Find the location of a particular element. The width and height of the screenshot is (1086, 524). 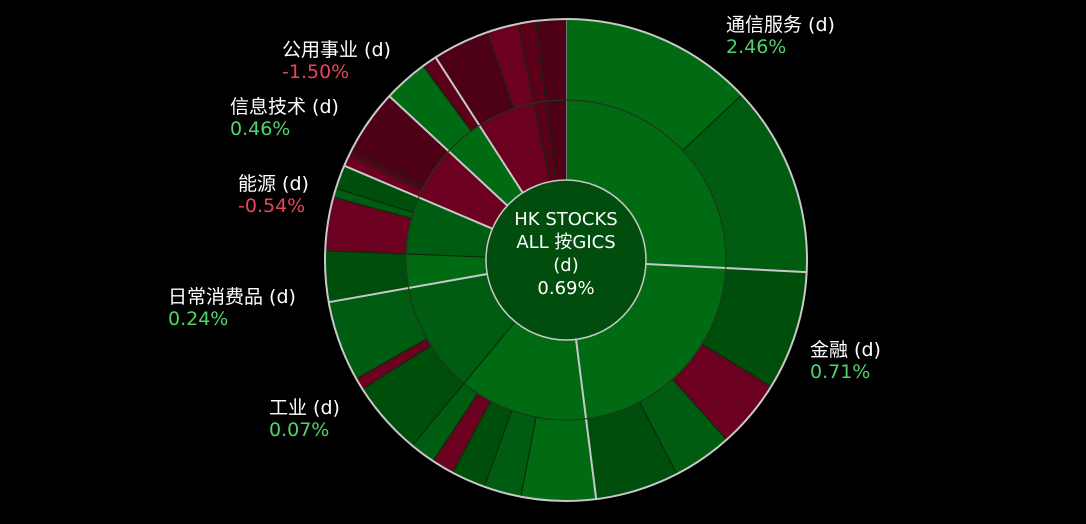

callout-name: 信息技术 (d) is located at coordinates (284, 107).